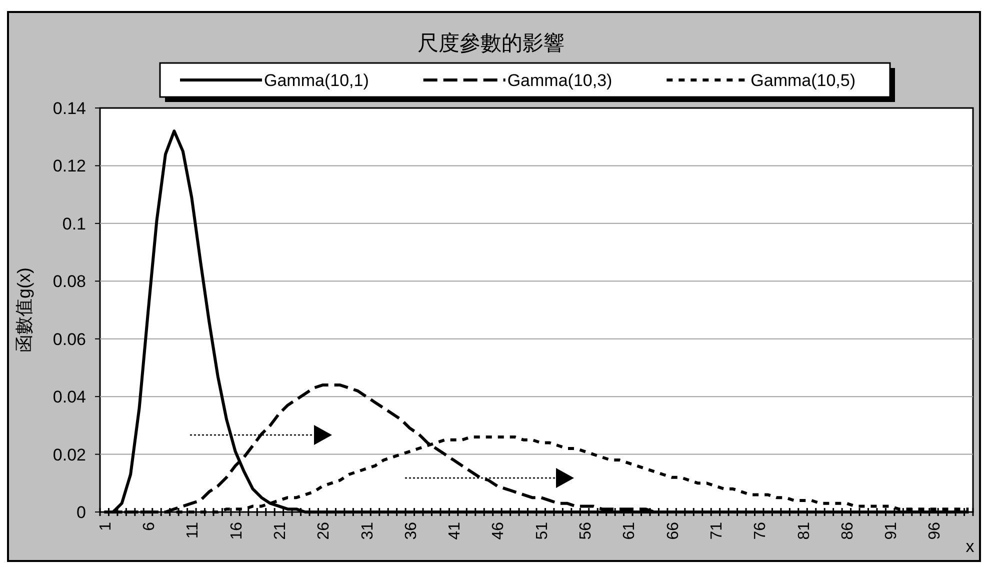  Describe the element at coordinates (804, 531) in the screenshot. I see `x-tick-label: 81` at that location.